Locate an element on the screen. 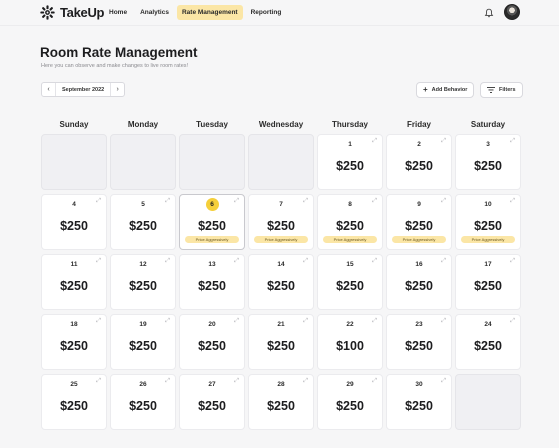  calendar-day-cell: 12 ⤢ $250 is located at coordinates (143, 282).